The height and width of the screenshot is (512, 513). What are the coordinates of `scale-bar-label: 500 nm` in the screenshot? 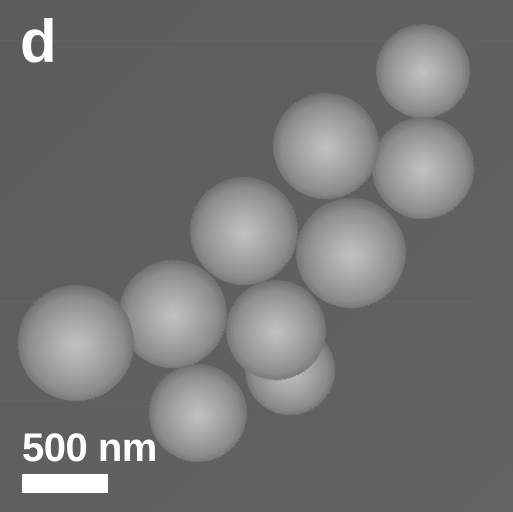 It's located at (89, 448).